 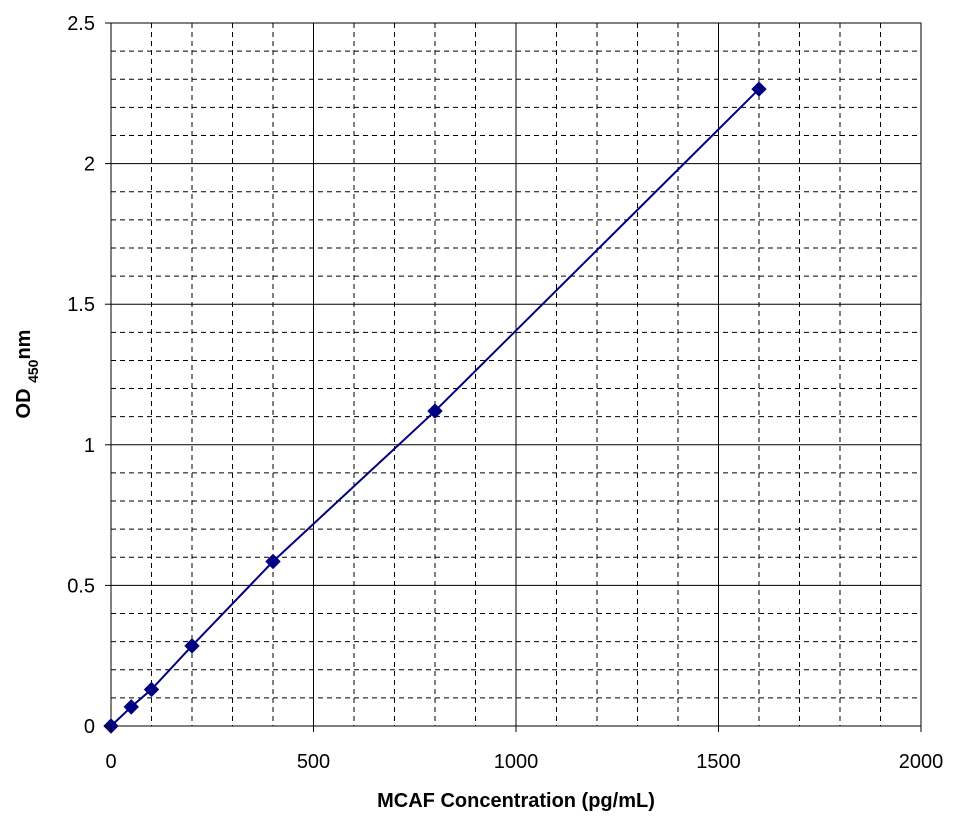 What do you see at coordinates (516, 801) in the screenshot?
I see `x-axis-title: MCAF Concentration (pg/mL)` at bounding box center [516, 801].